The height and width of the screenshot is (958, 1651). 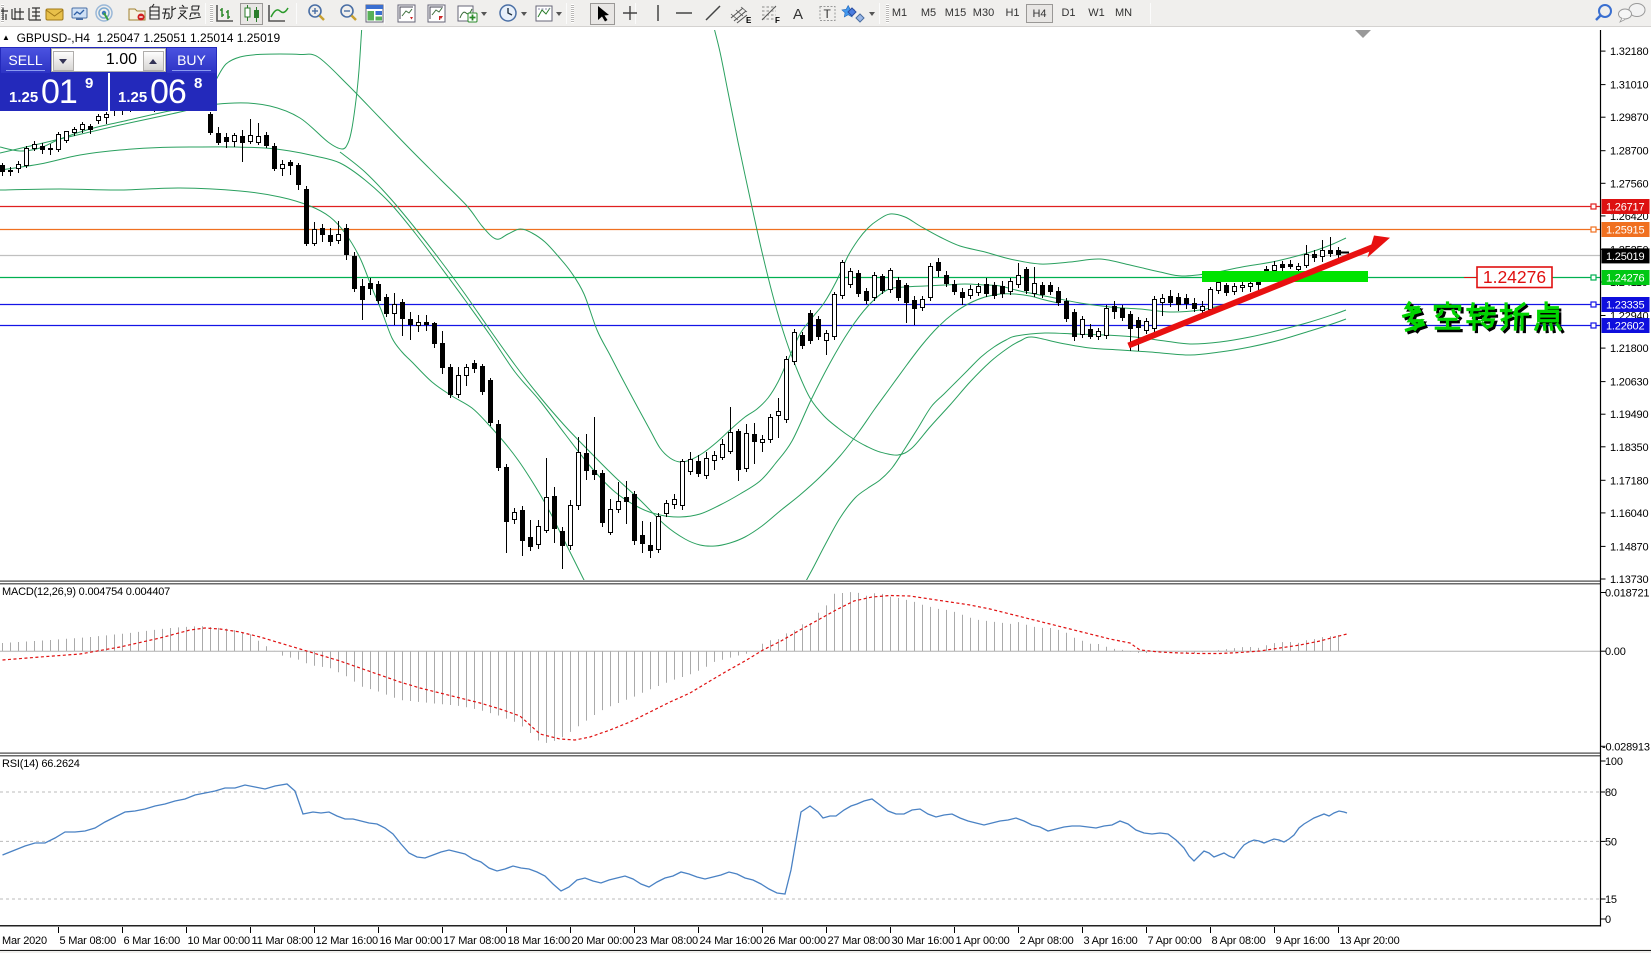 I want to click on svg-text: 50, so click(x=1611, y=842).